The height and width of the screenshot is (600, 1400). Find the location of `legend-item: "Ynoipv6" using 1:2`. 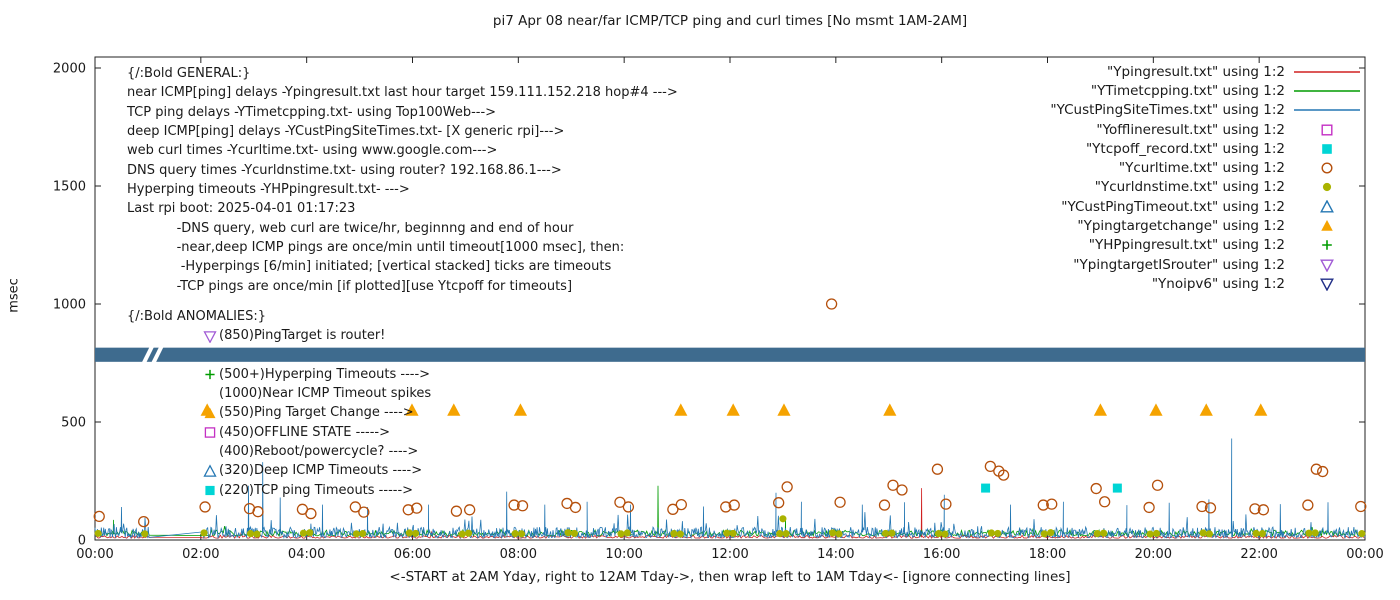

legend-item: "Ynoipv6" using 1:2 is located at coordinates (1152, 283).